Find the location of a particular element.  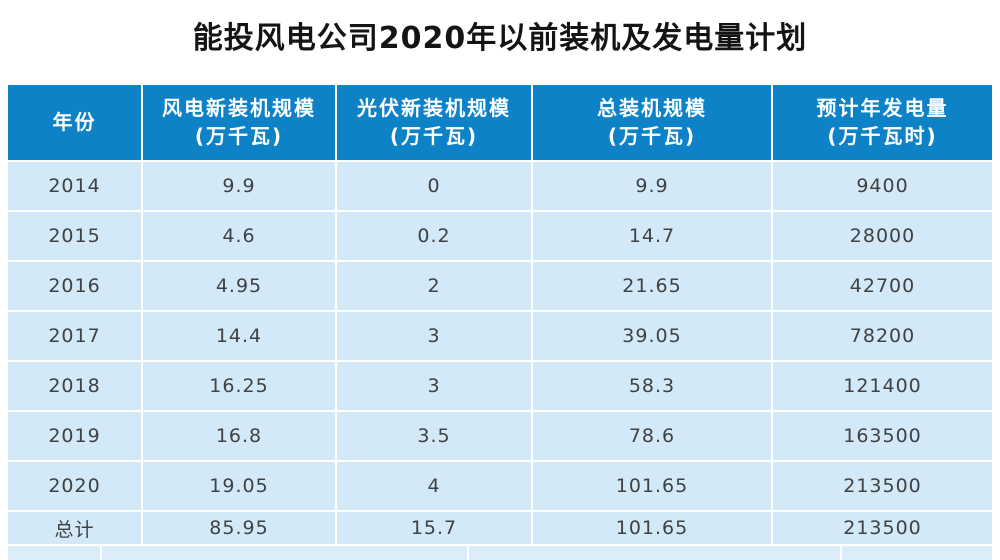

cell-r4-generation: 121400 is located at coordinates (882, 386).